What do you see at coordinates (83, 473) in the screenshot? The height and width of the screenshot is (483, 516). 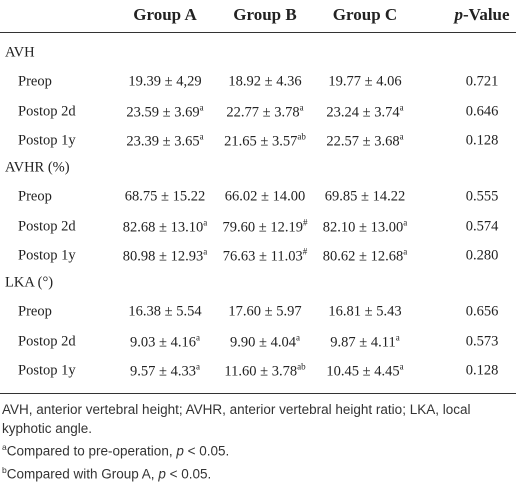 I see `footnote-text: Compared with Group A,` at bounding box center [83, 473].